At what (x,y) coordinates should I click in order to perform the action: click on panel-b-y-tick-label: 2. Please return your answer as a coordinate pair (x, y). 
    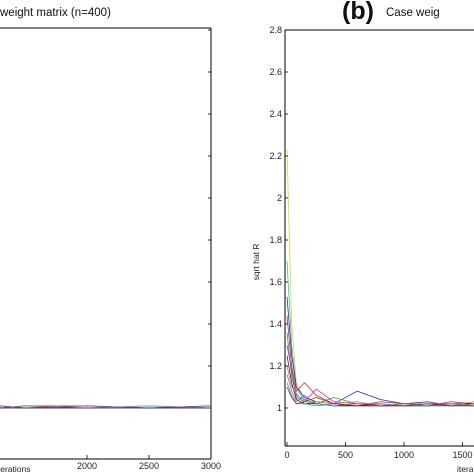
    Looking at the image, I should click on (279, 198).